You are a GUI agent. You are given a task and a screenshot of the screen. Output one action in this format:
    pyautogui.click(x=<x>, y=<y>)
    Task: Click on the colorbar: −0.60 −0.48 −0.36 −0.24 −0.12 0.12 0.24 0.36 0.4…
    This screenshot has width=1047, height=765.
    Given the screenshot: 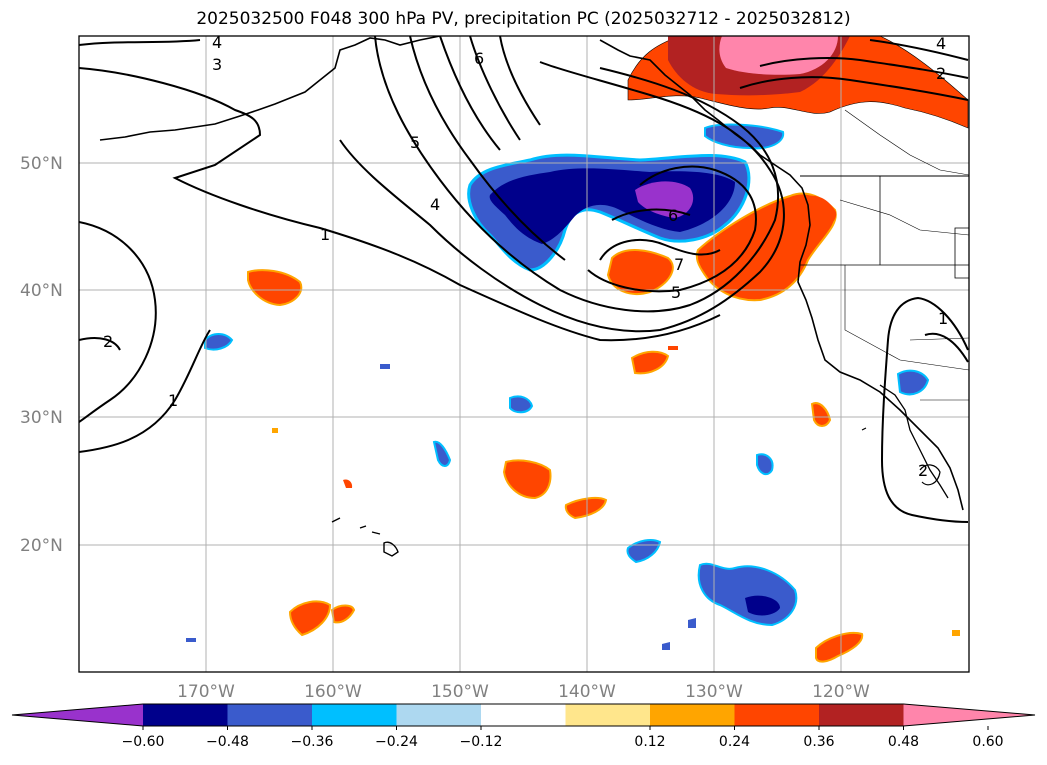 What is the action you would take?
    pyautogui.click(x=523, y=726)
    